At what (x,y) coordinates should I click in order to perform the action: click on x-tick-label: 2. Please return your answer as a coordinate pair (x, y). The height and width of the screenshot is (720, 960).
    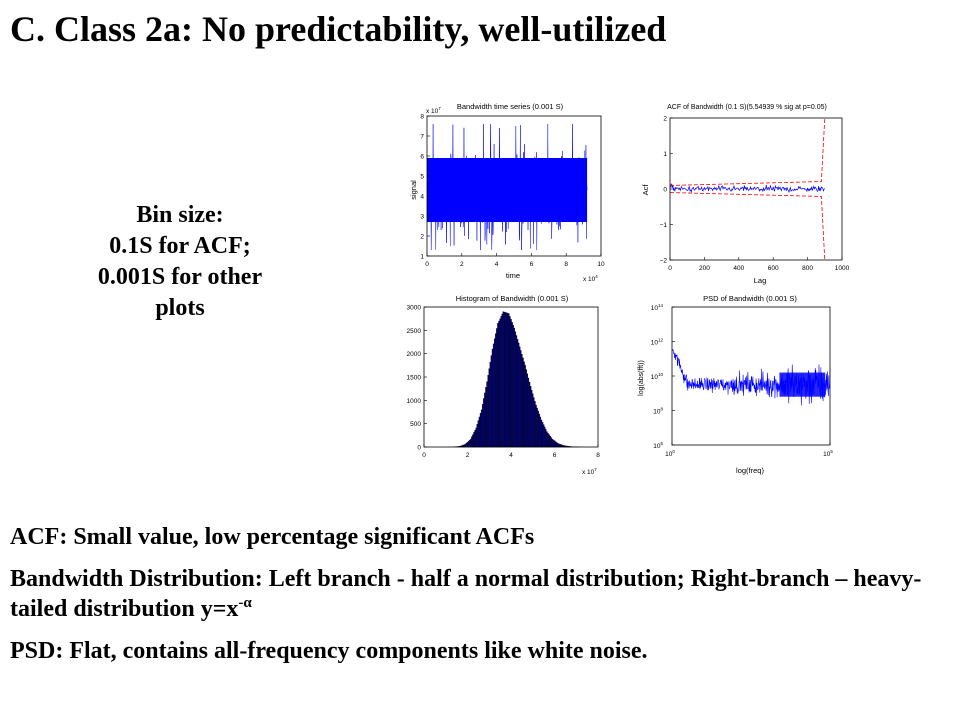
    Looking at the image, I should click on (468, 455).